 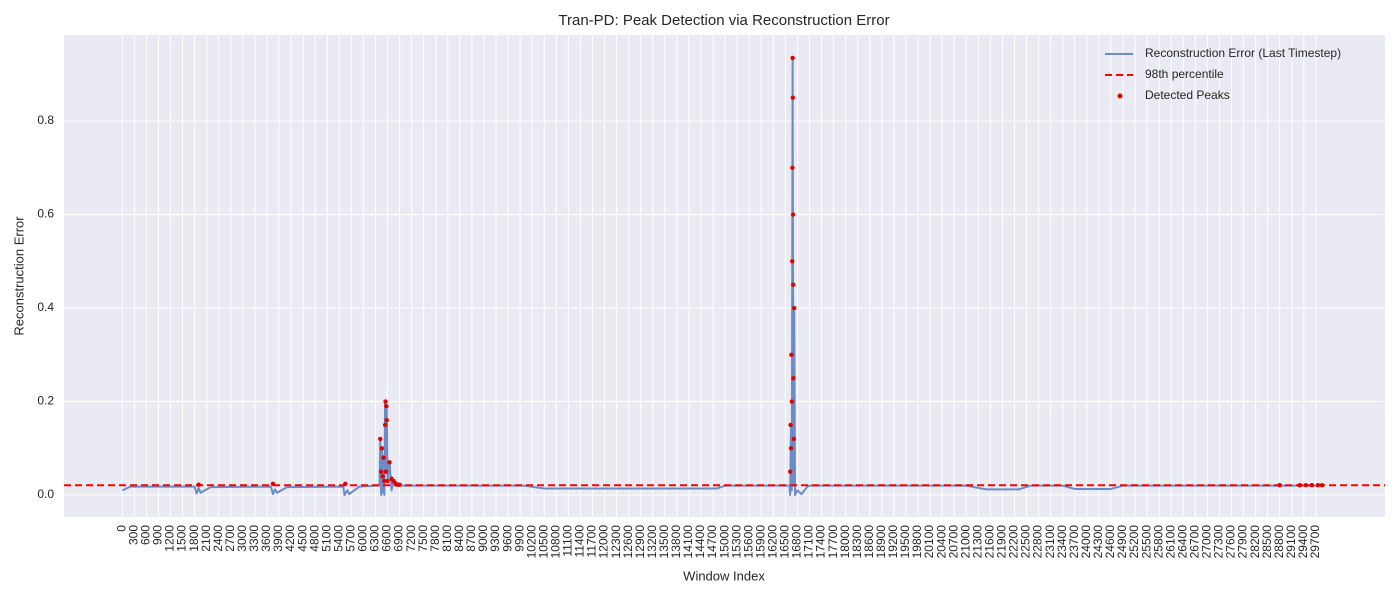 What do you see at coordinates (1267, 542) in the screenshot?
I see `x-tick-label: 28500` at bounding box center [1267, 542].